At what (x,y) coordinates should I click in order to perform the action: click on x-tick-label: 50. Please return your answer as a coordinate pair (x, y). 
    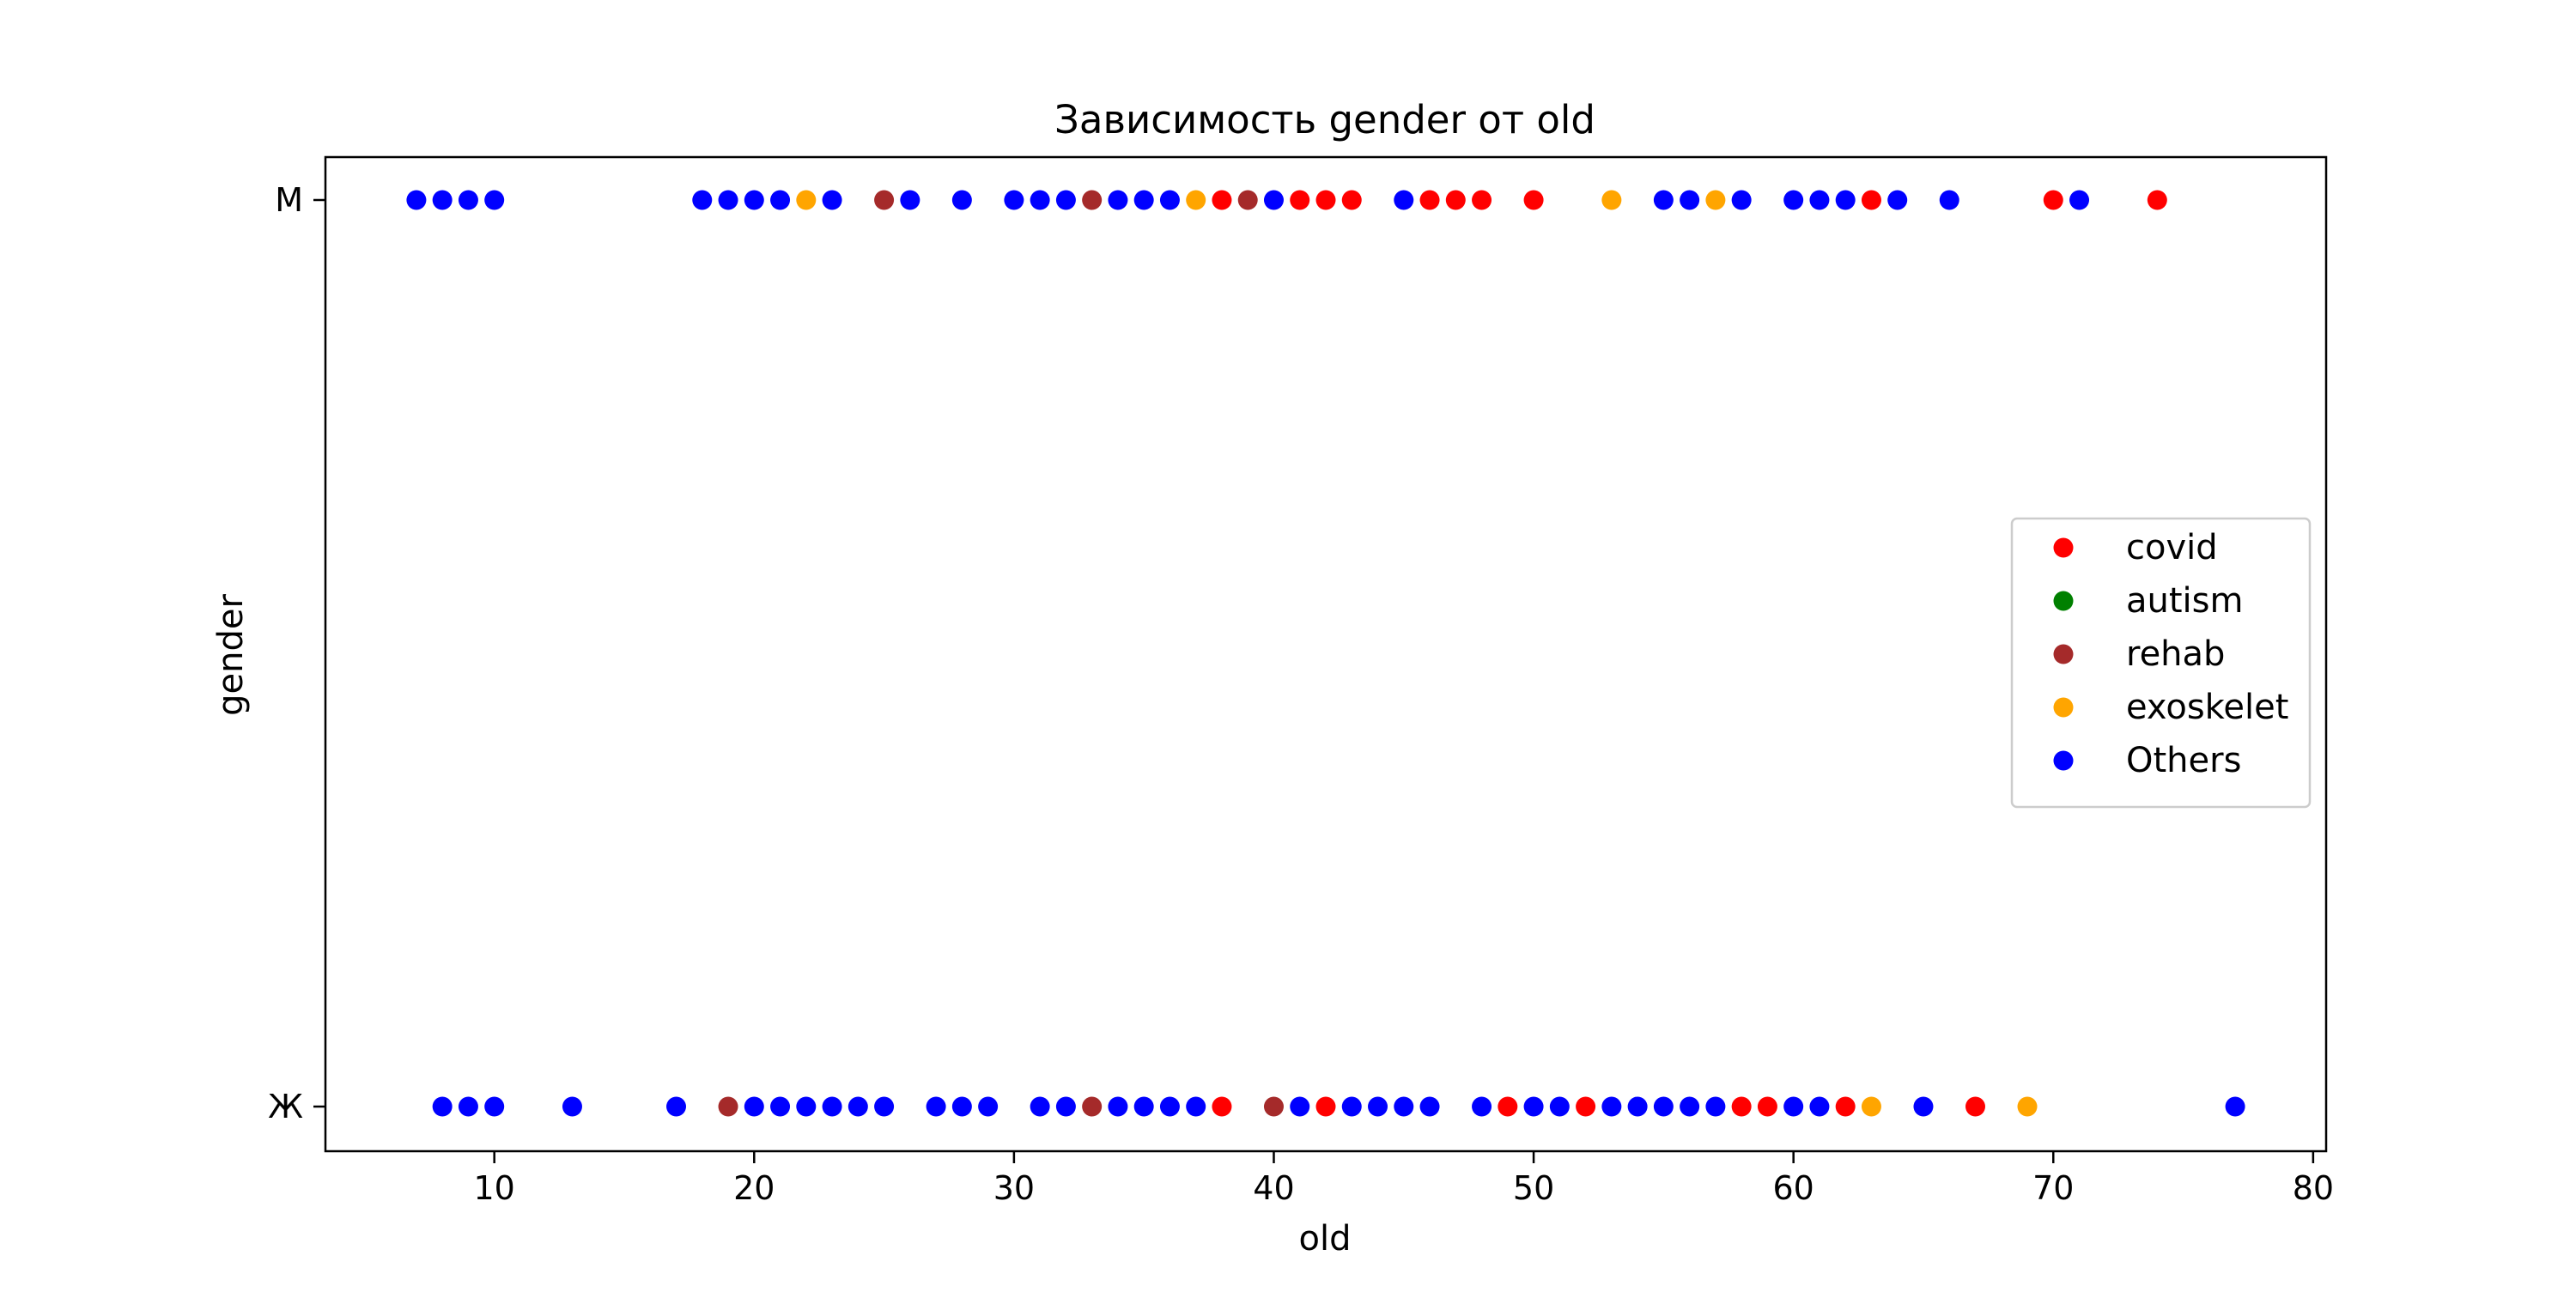
    Looking at the image, I should click on (1533, 1188).